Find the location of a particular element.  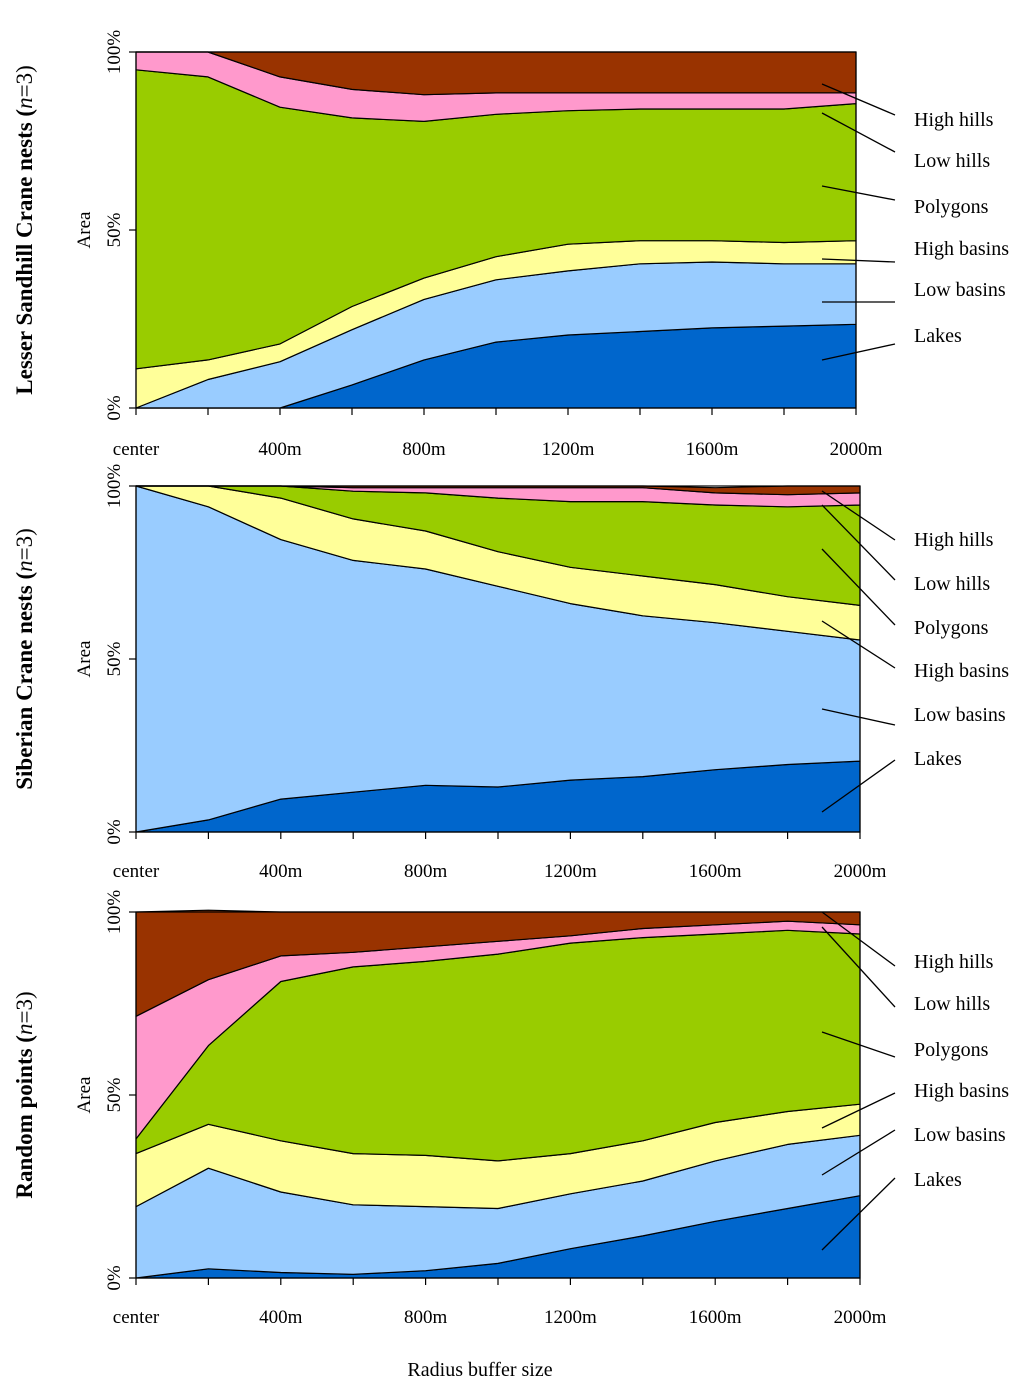

x-axis-label: Radius buffer size is located at coordinates (479, 1370).